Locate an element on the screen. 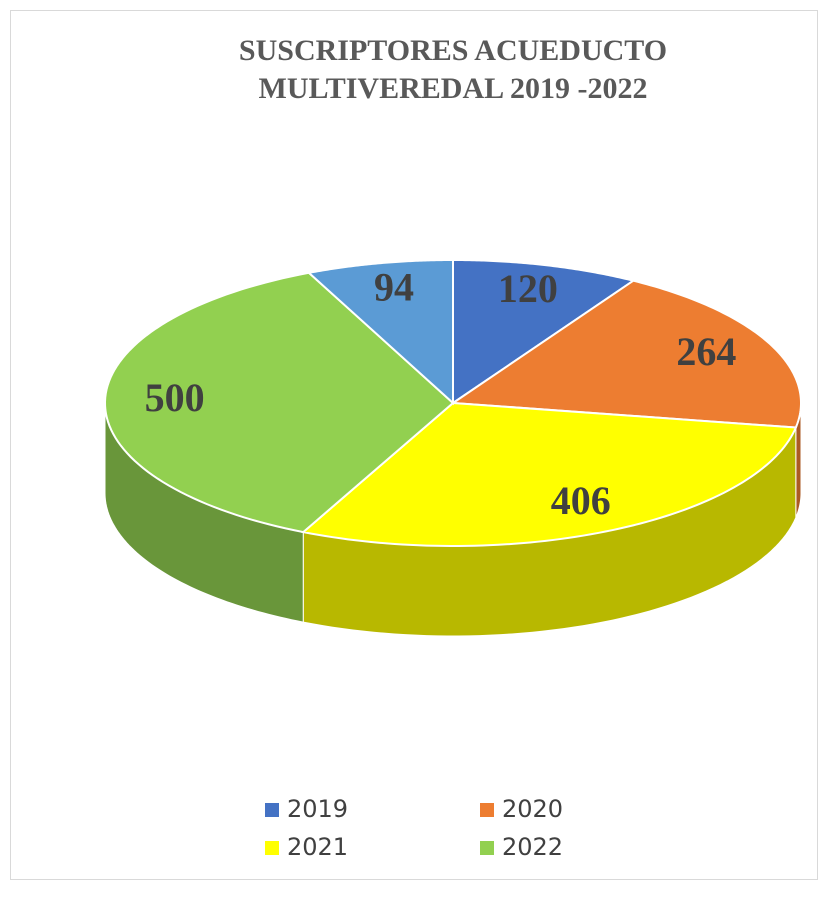  chart-title: SUSCRIPTORES ACUEDUCTO is located at coordinates (453, 50).